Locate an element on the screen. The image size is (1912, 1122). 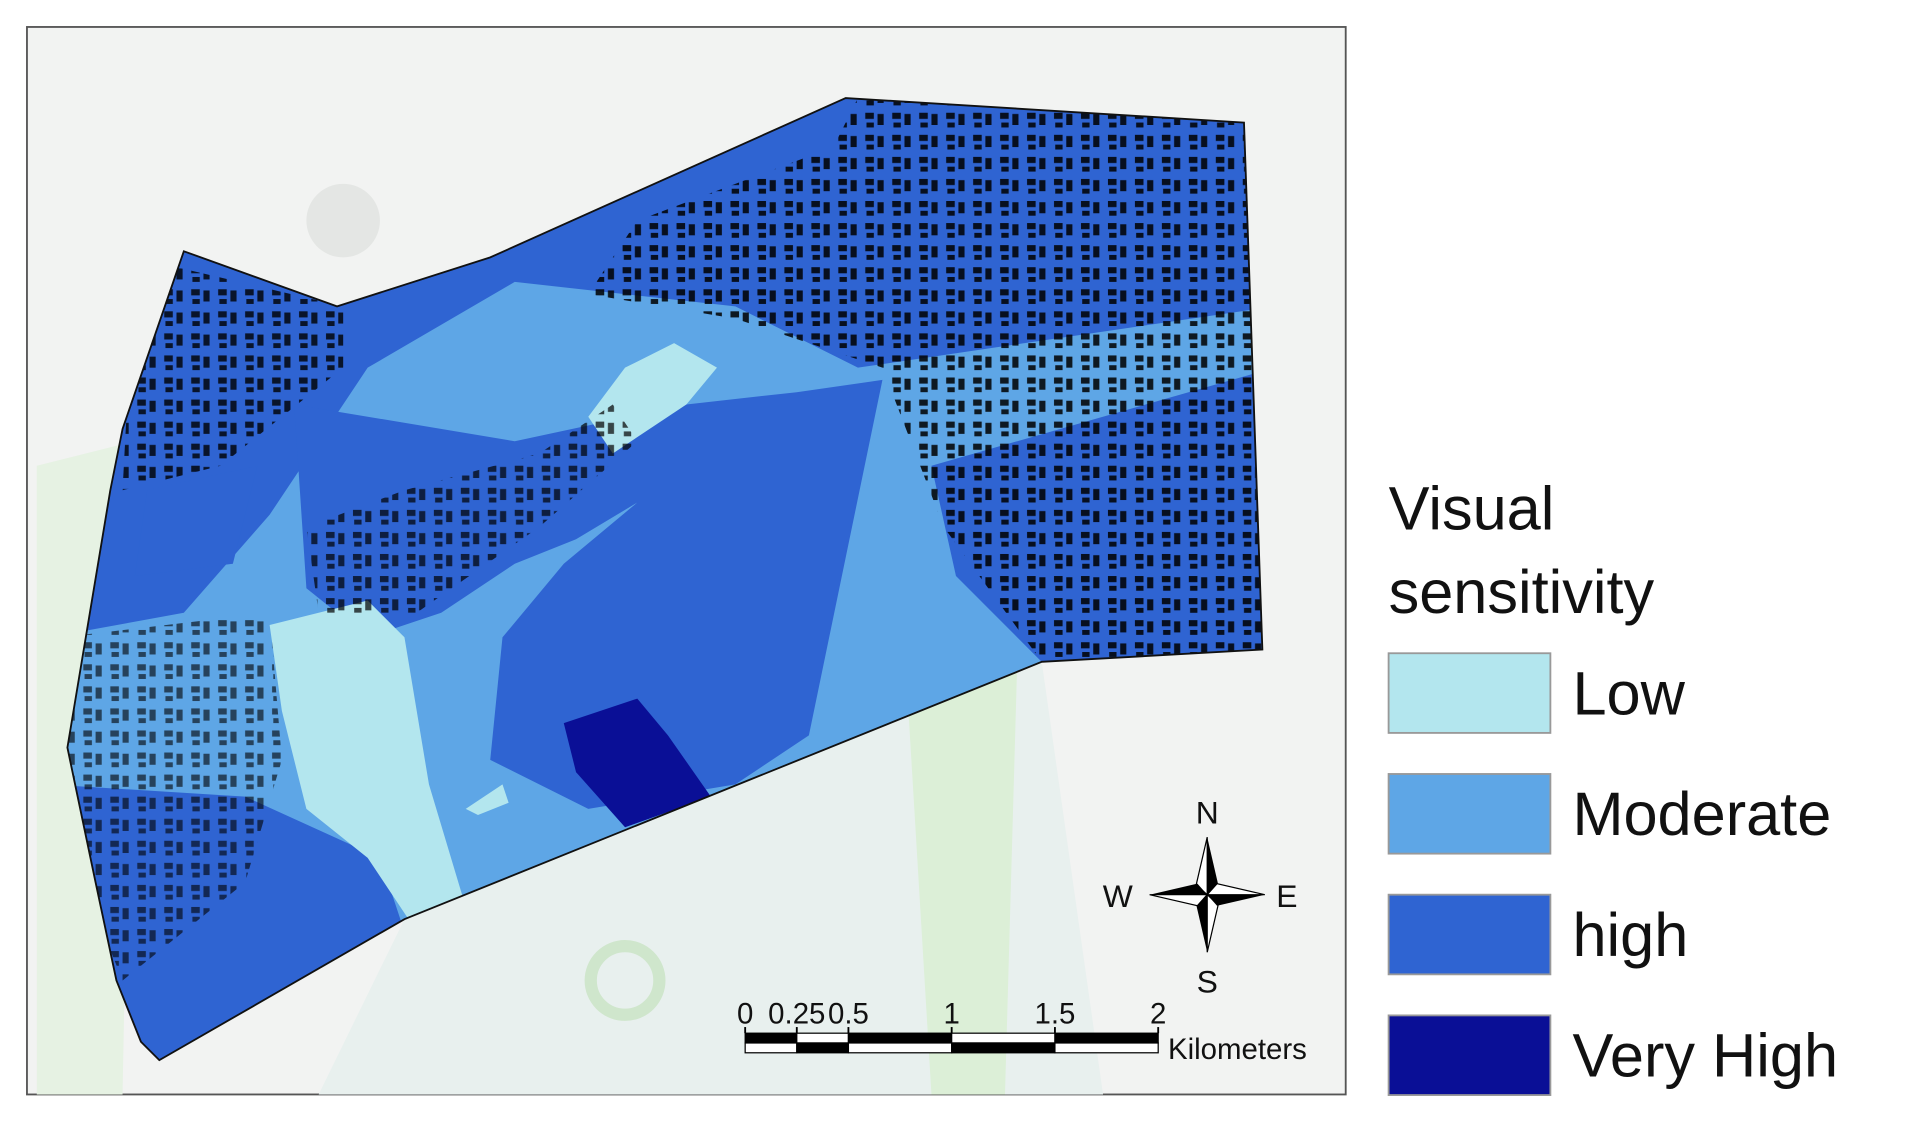
zone-very-high is located at coordinates (637, 763).